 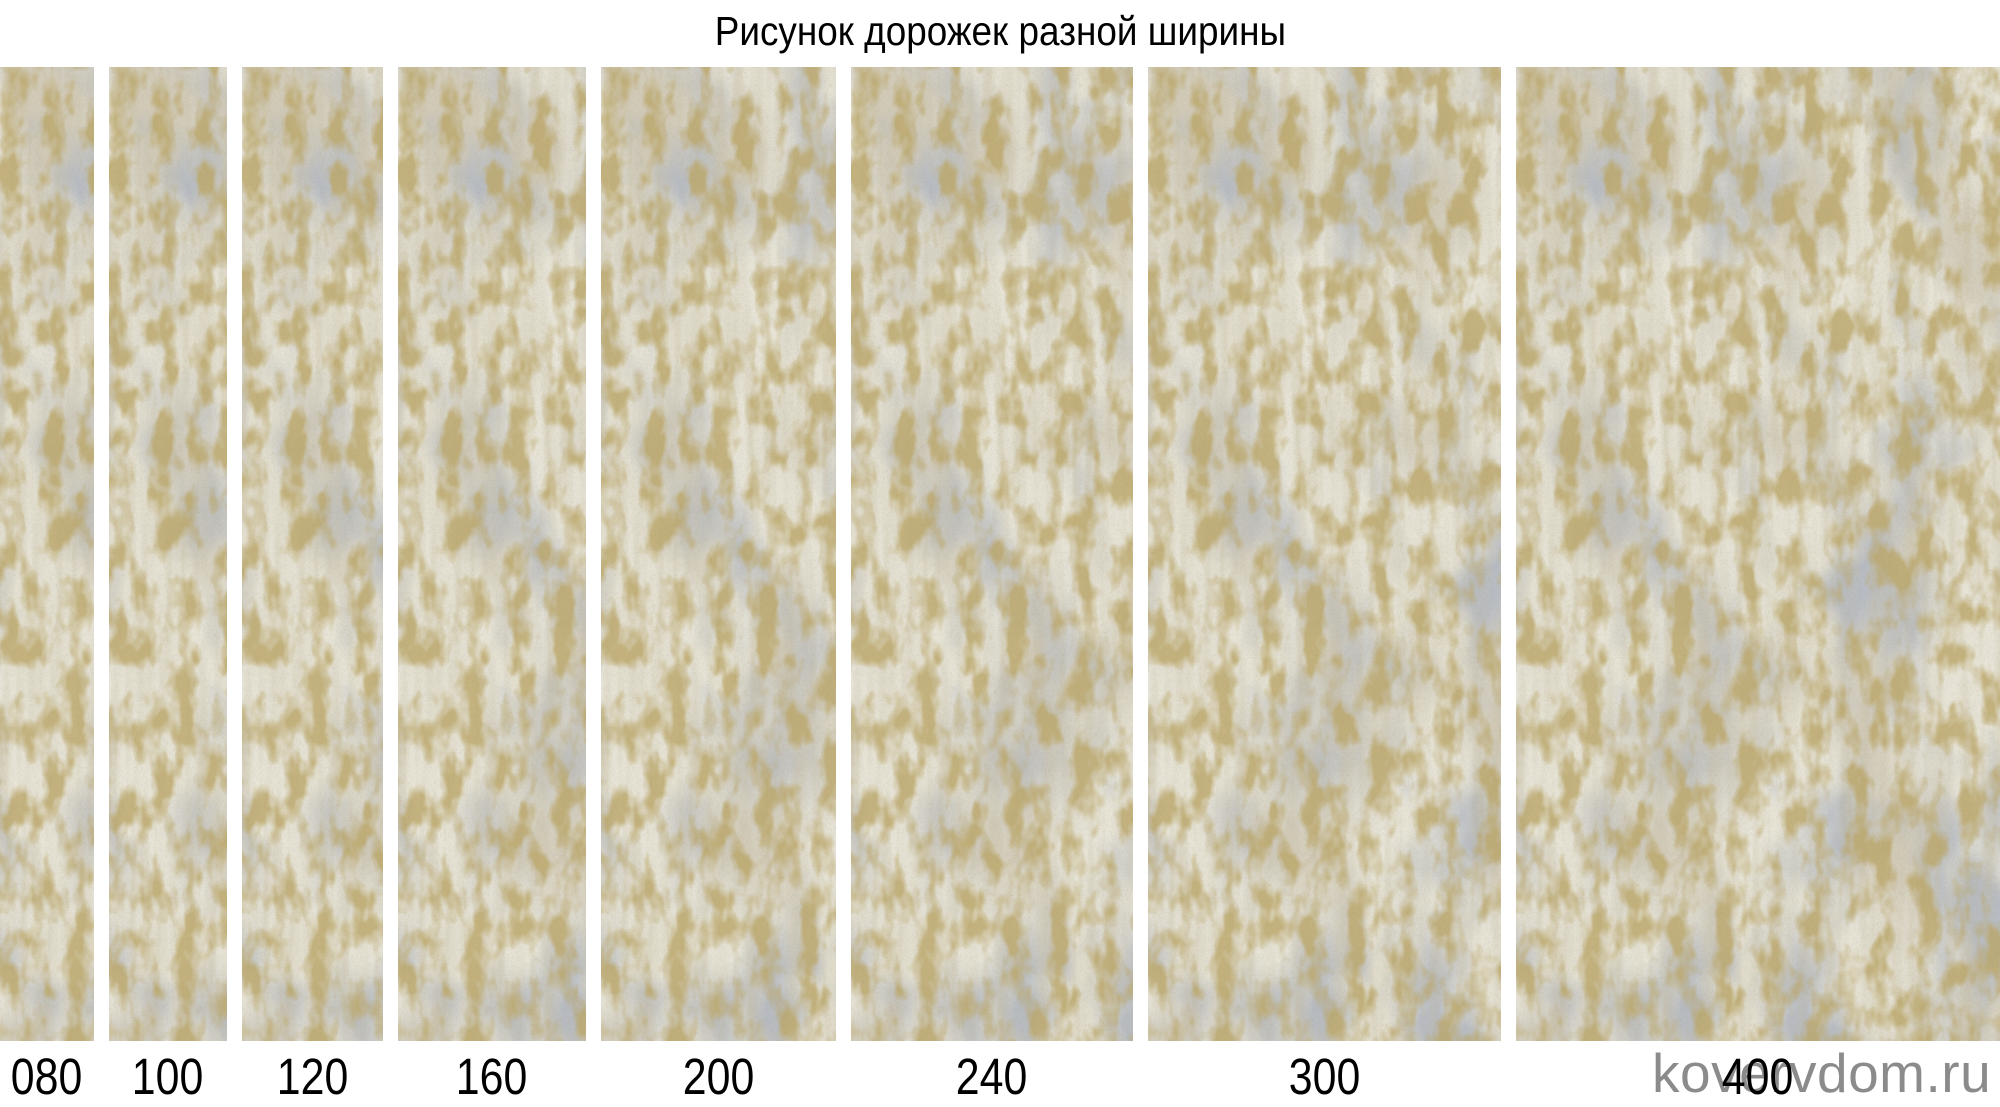 I want to click on label-cell-160: 160, so click(x=492, y=1074).